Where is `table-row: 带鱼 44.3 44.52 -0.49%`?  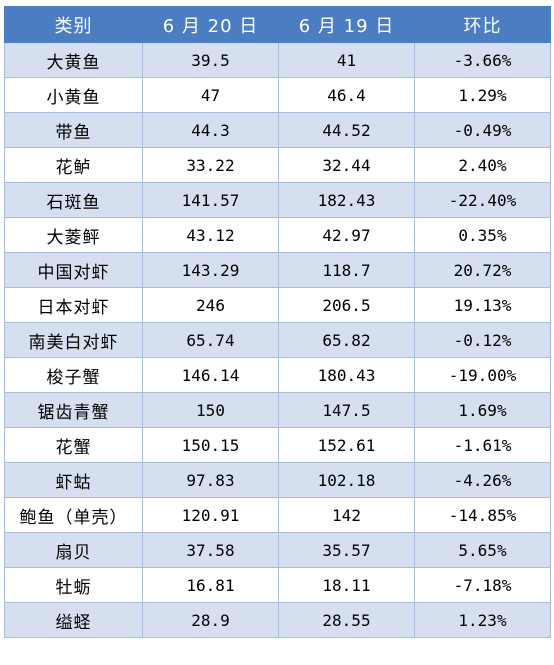
table-row: 带鱼 44.3 44.52 -0.49% is located at coordinates (277, 130).